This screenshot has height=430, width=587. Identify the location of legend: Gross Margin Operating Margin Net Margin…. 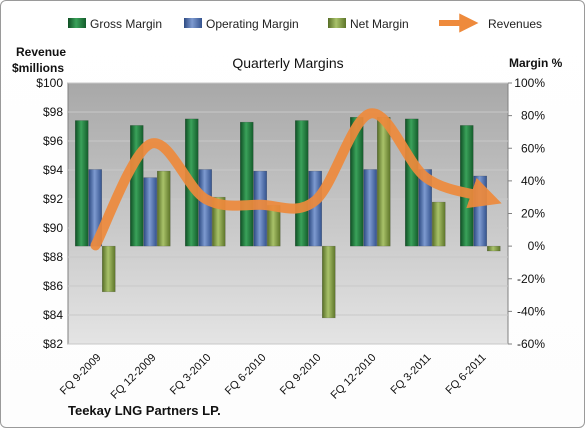
(305, 23).